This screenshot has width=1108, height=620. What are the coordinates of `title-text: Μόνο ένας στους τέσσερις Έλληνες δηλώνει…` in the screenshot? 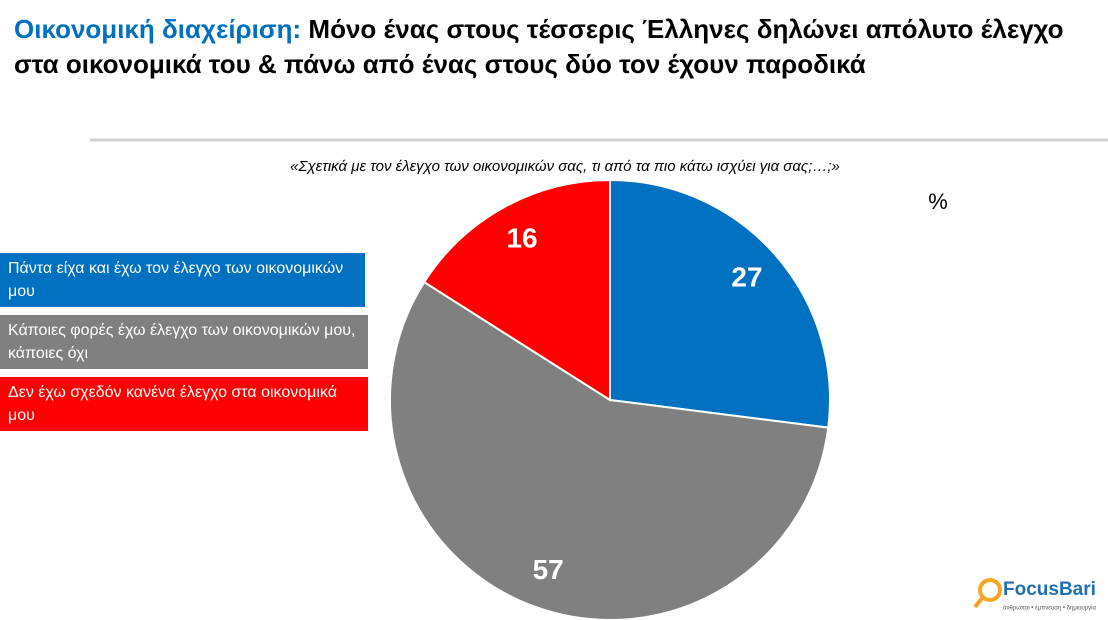 It's located at (539, 46).